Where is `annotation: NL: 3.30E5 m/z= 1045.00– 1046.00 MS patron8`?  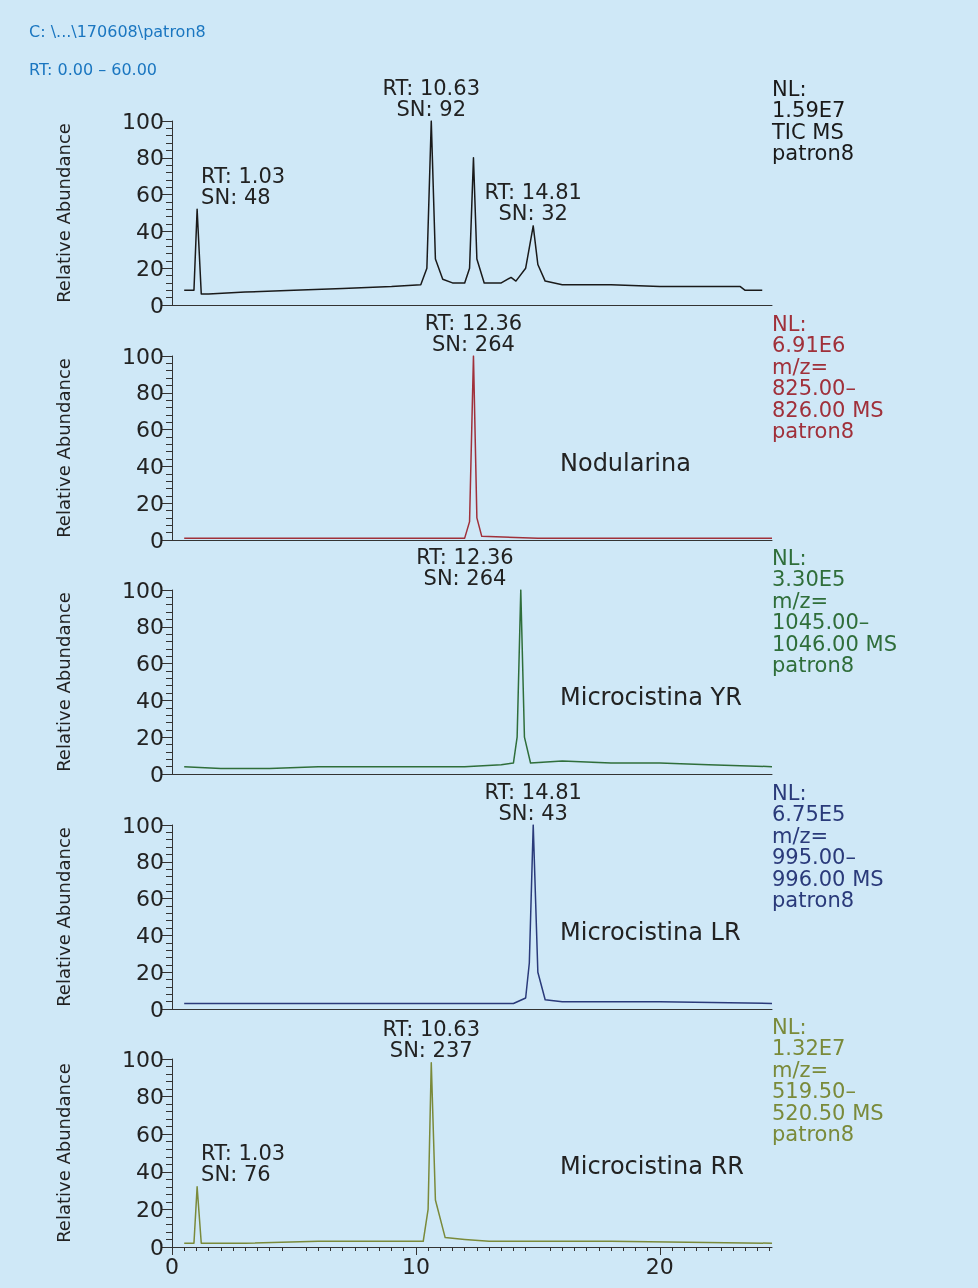
annotation: NL: 3.30E5 m/z= 1045.00– 1046.00 MS patron8 is located at coordinates (834, 611).